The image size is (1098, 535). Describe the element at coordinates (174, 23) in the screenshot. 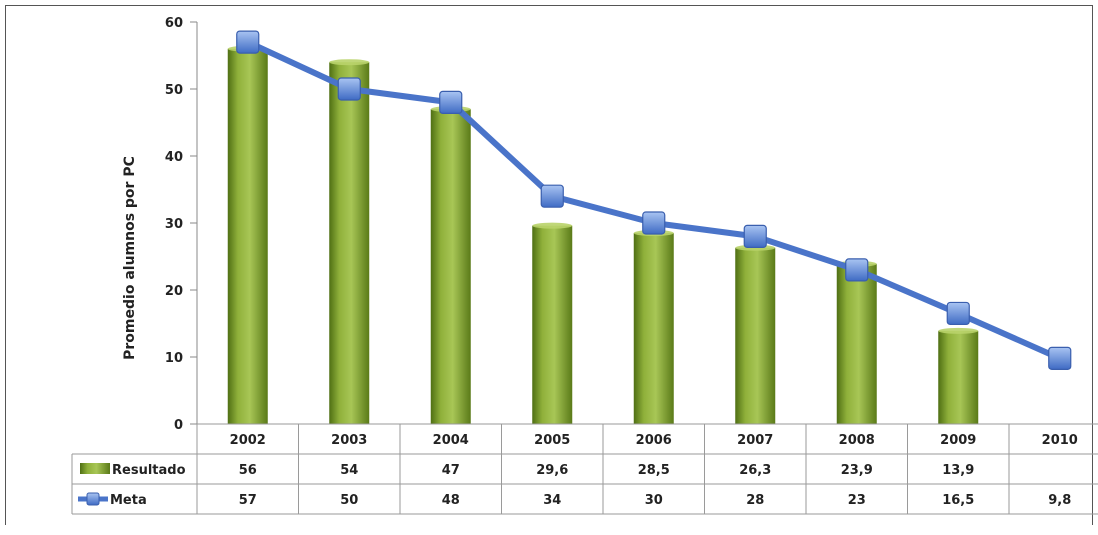

I see `y-tick-label: 60` at that location.